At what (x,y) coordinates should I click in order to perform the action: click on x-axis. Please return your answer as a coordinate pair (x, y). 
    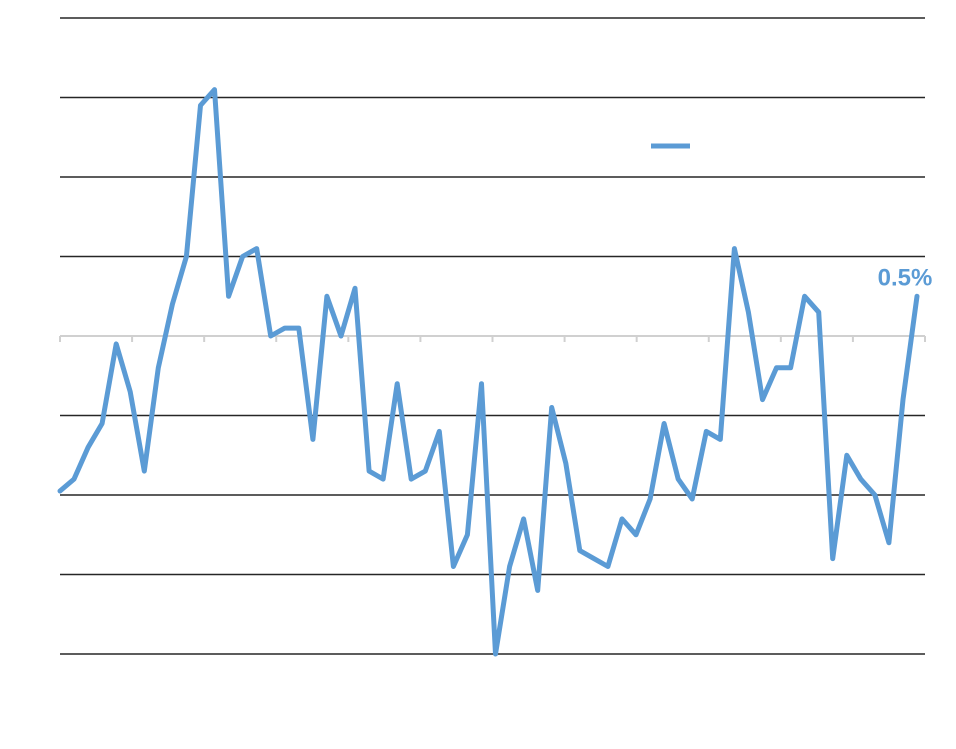
    Looking at the image, I should click on (492, 338).